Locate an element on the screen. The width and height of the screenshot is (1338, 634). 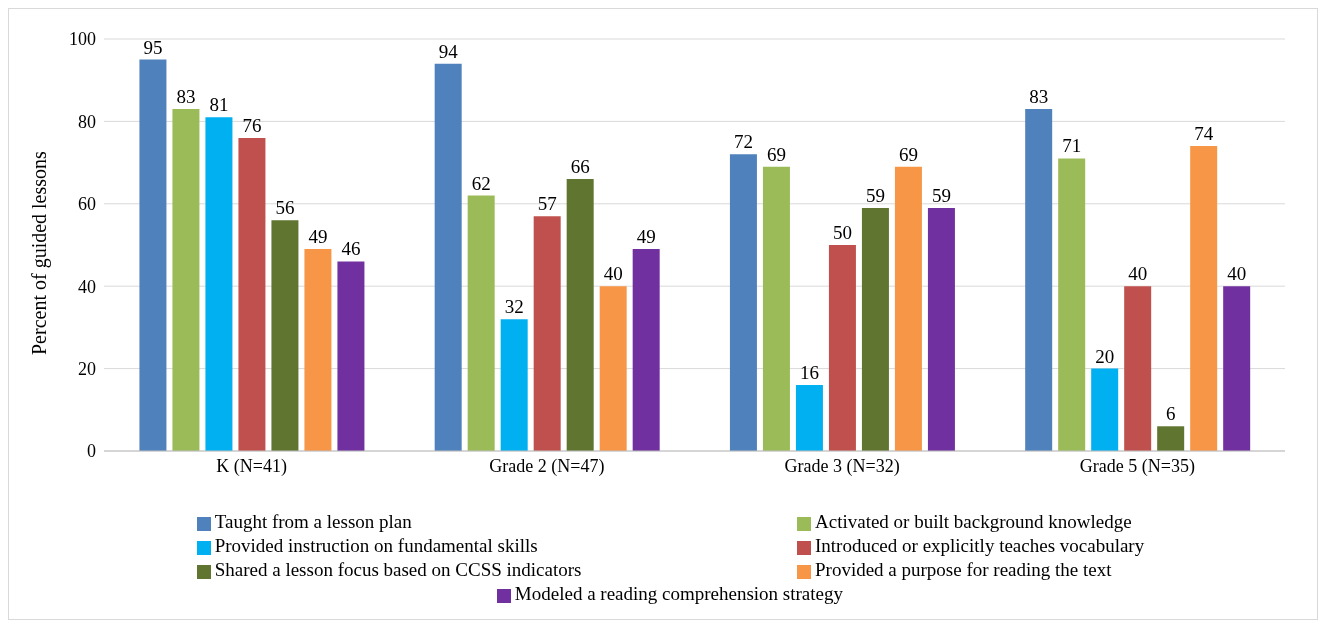
data-label: 32 is located at coordinates (514, 307).